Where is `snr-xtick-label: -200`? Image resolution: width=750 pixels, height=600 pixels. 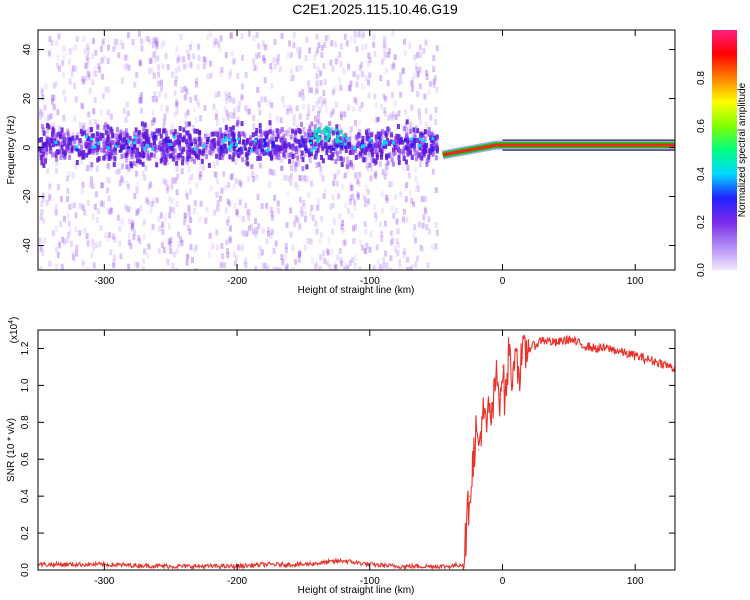 snr-xtick-label: -200 is located at coordinates (237, 581).